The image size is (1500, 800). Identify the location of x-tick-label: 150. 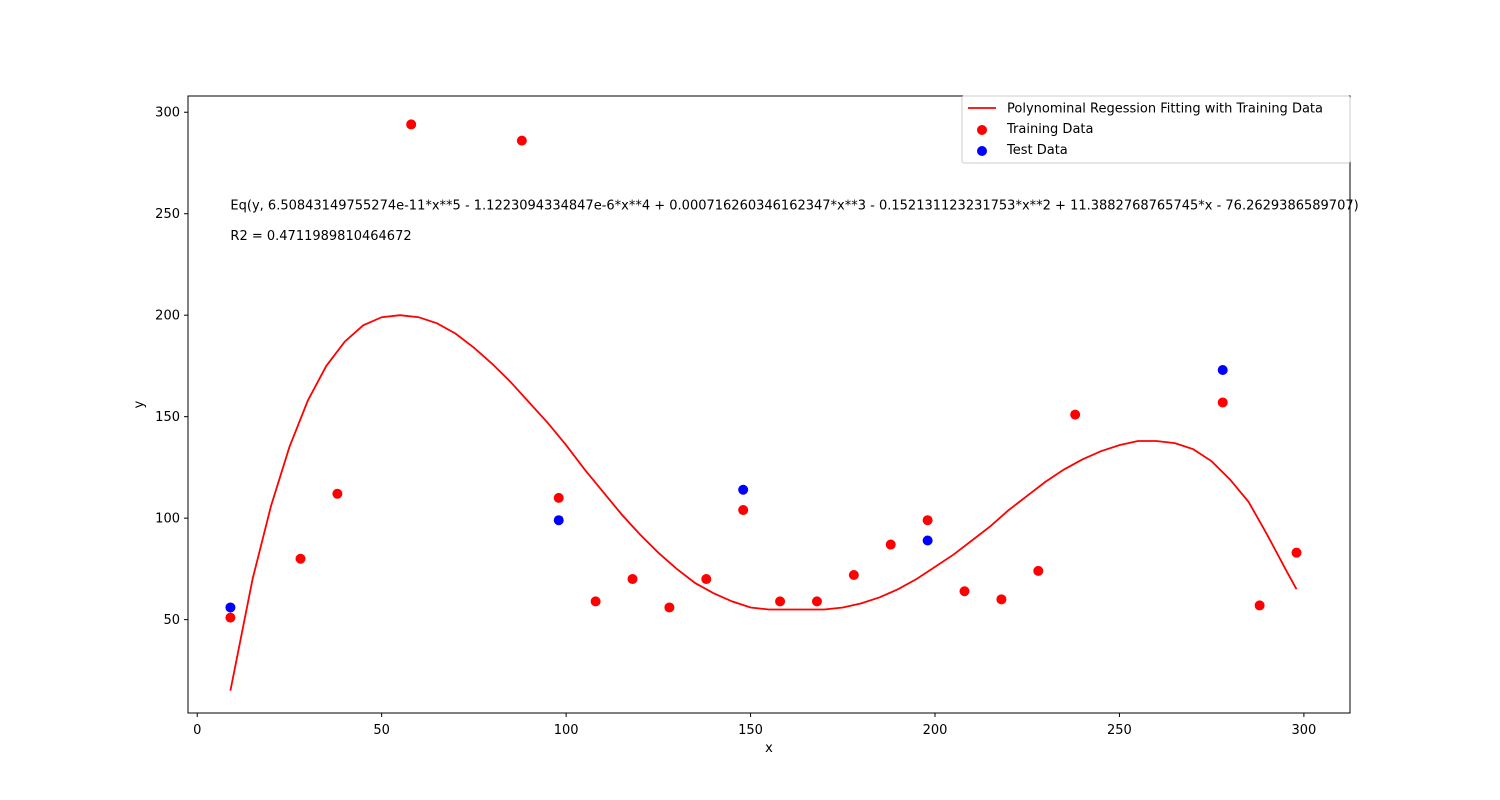
(750, 730).